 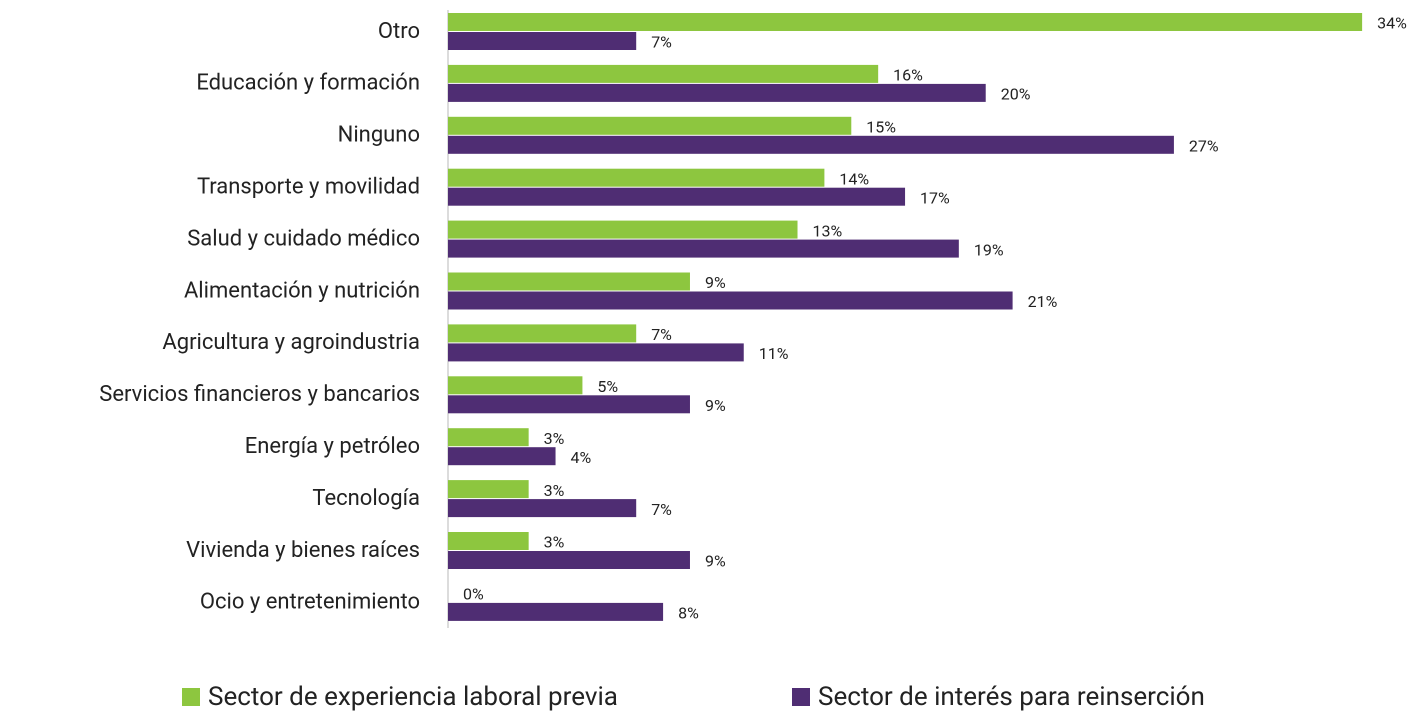 I want to click on category-label: Vivienda y bienes raíces, so click(x=303, y=550).